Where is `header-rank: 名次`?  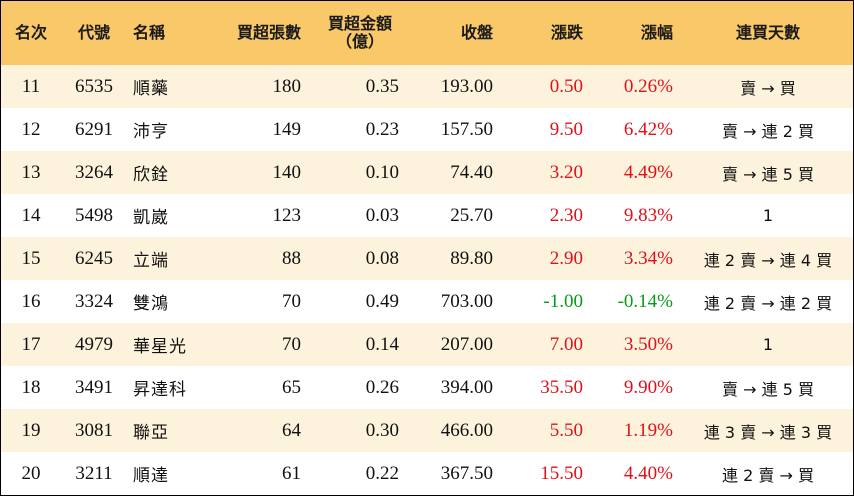 header-rank: 名次 is located at coordinates (30, 32).